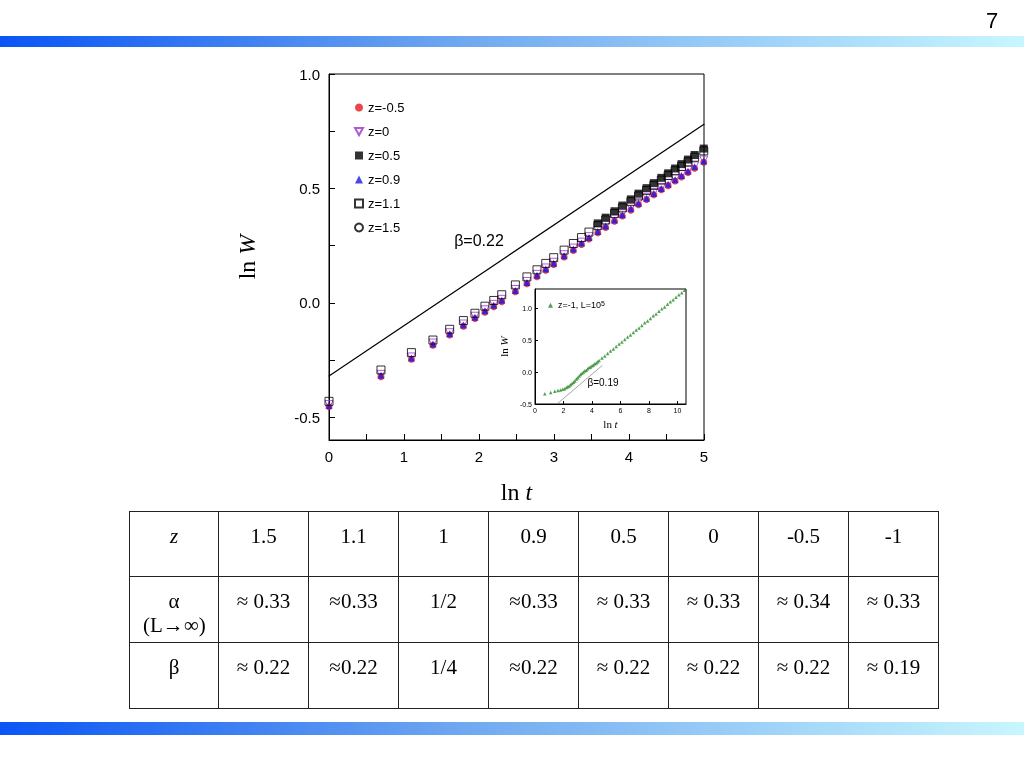 Image resolution: width=1024 pixels, height=768 pixels. Describe the element at coordinates (629, 456) in the screenshot. I see `x-tick-label: 4` at that location.